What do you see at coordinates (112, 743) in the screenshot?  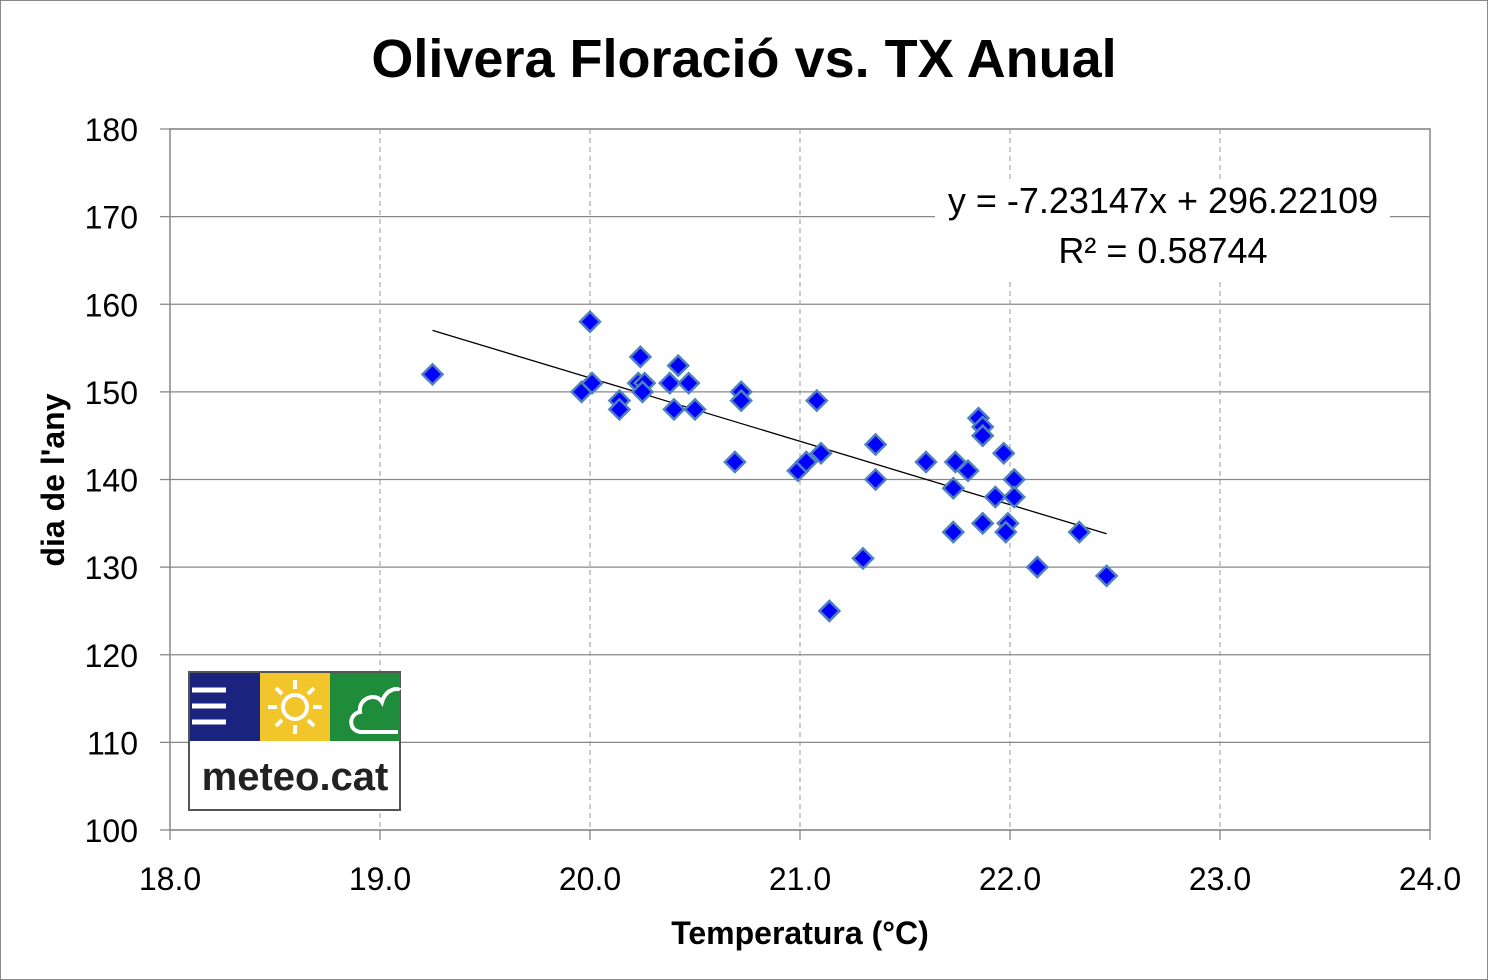 I see `y-tick-label: 110` at bounding box center [112, 743].